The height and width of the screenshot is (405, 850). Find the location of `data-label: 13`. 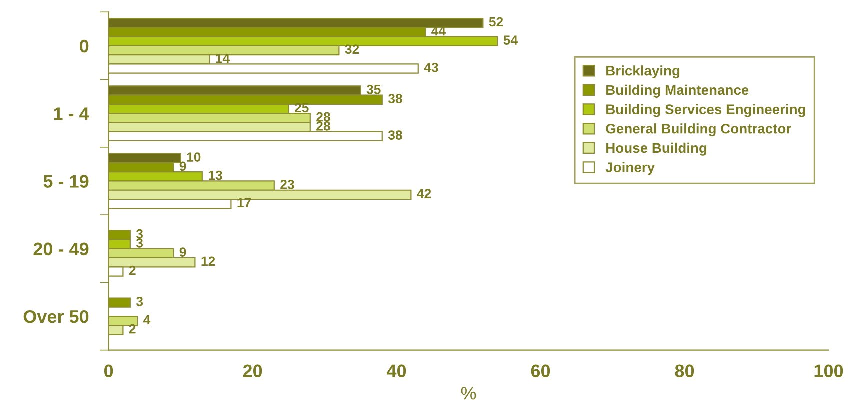

data-label: 13 is located at coordinates (215, 175).